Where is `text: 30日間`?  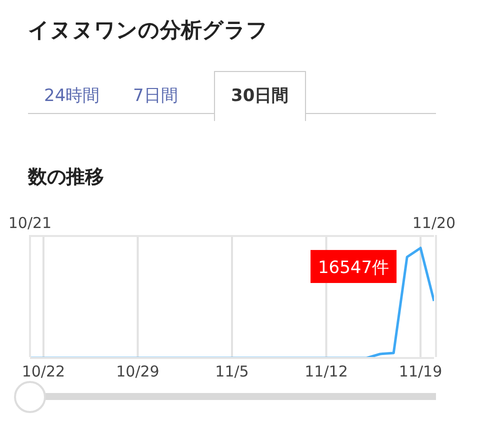
text: 30日間 is located at coordinates (260, 96).